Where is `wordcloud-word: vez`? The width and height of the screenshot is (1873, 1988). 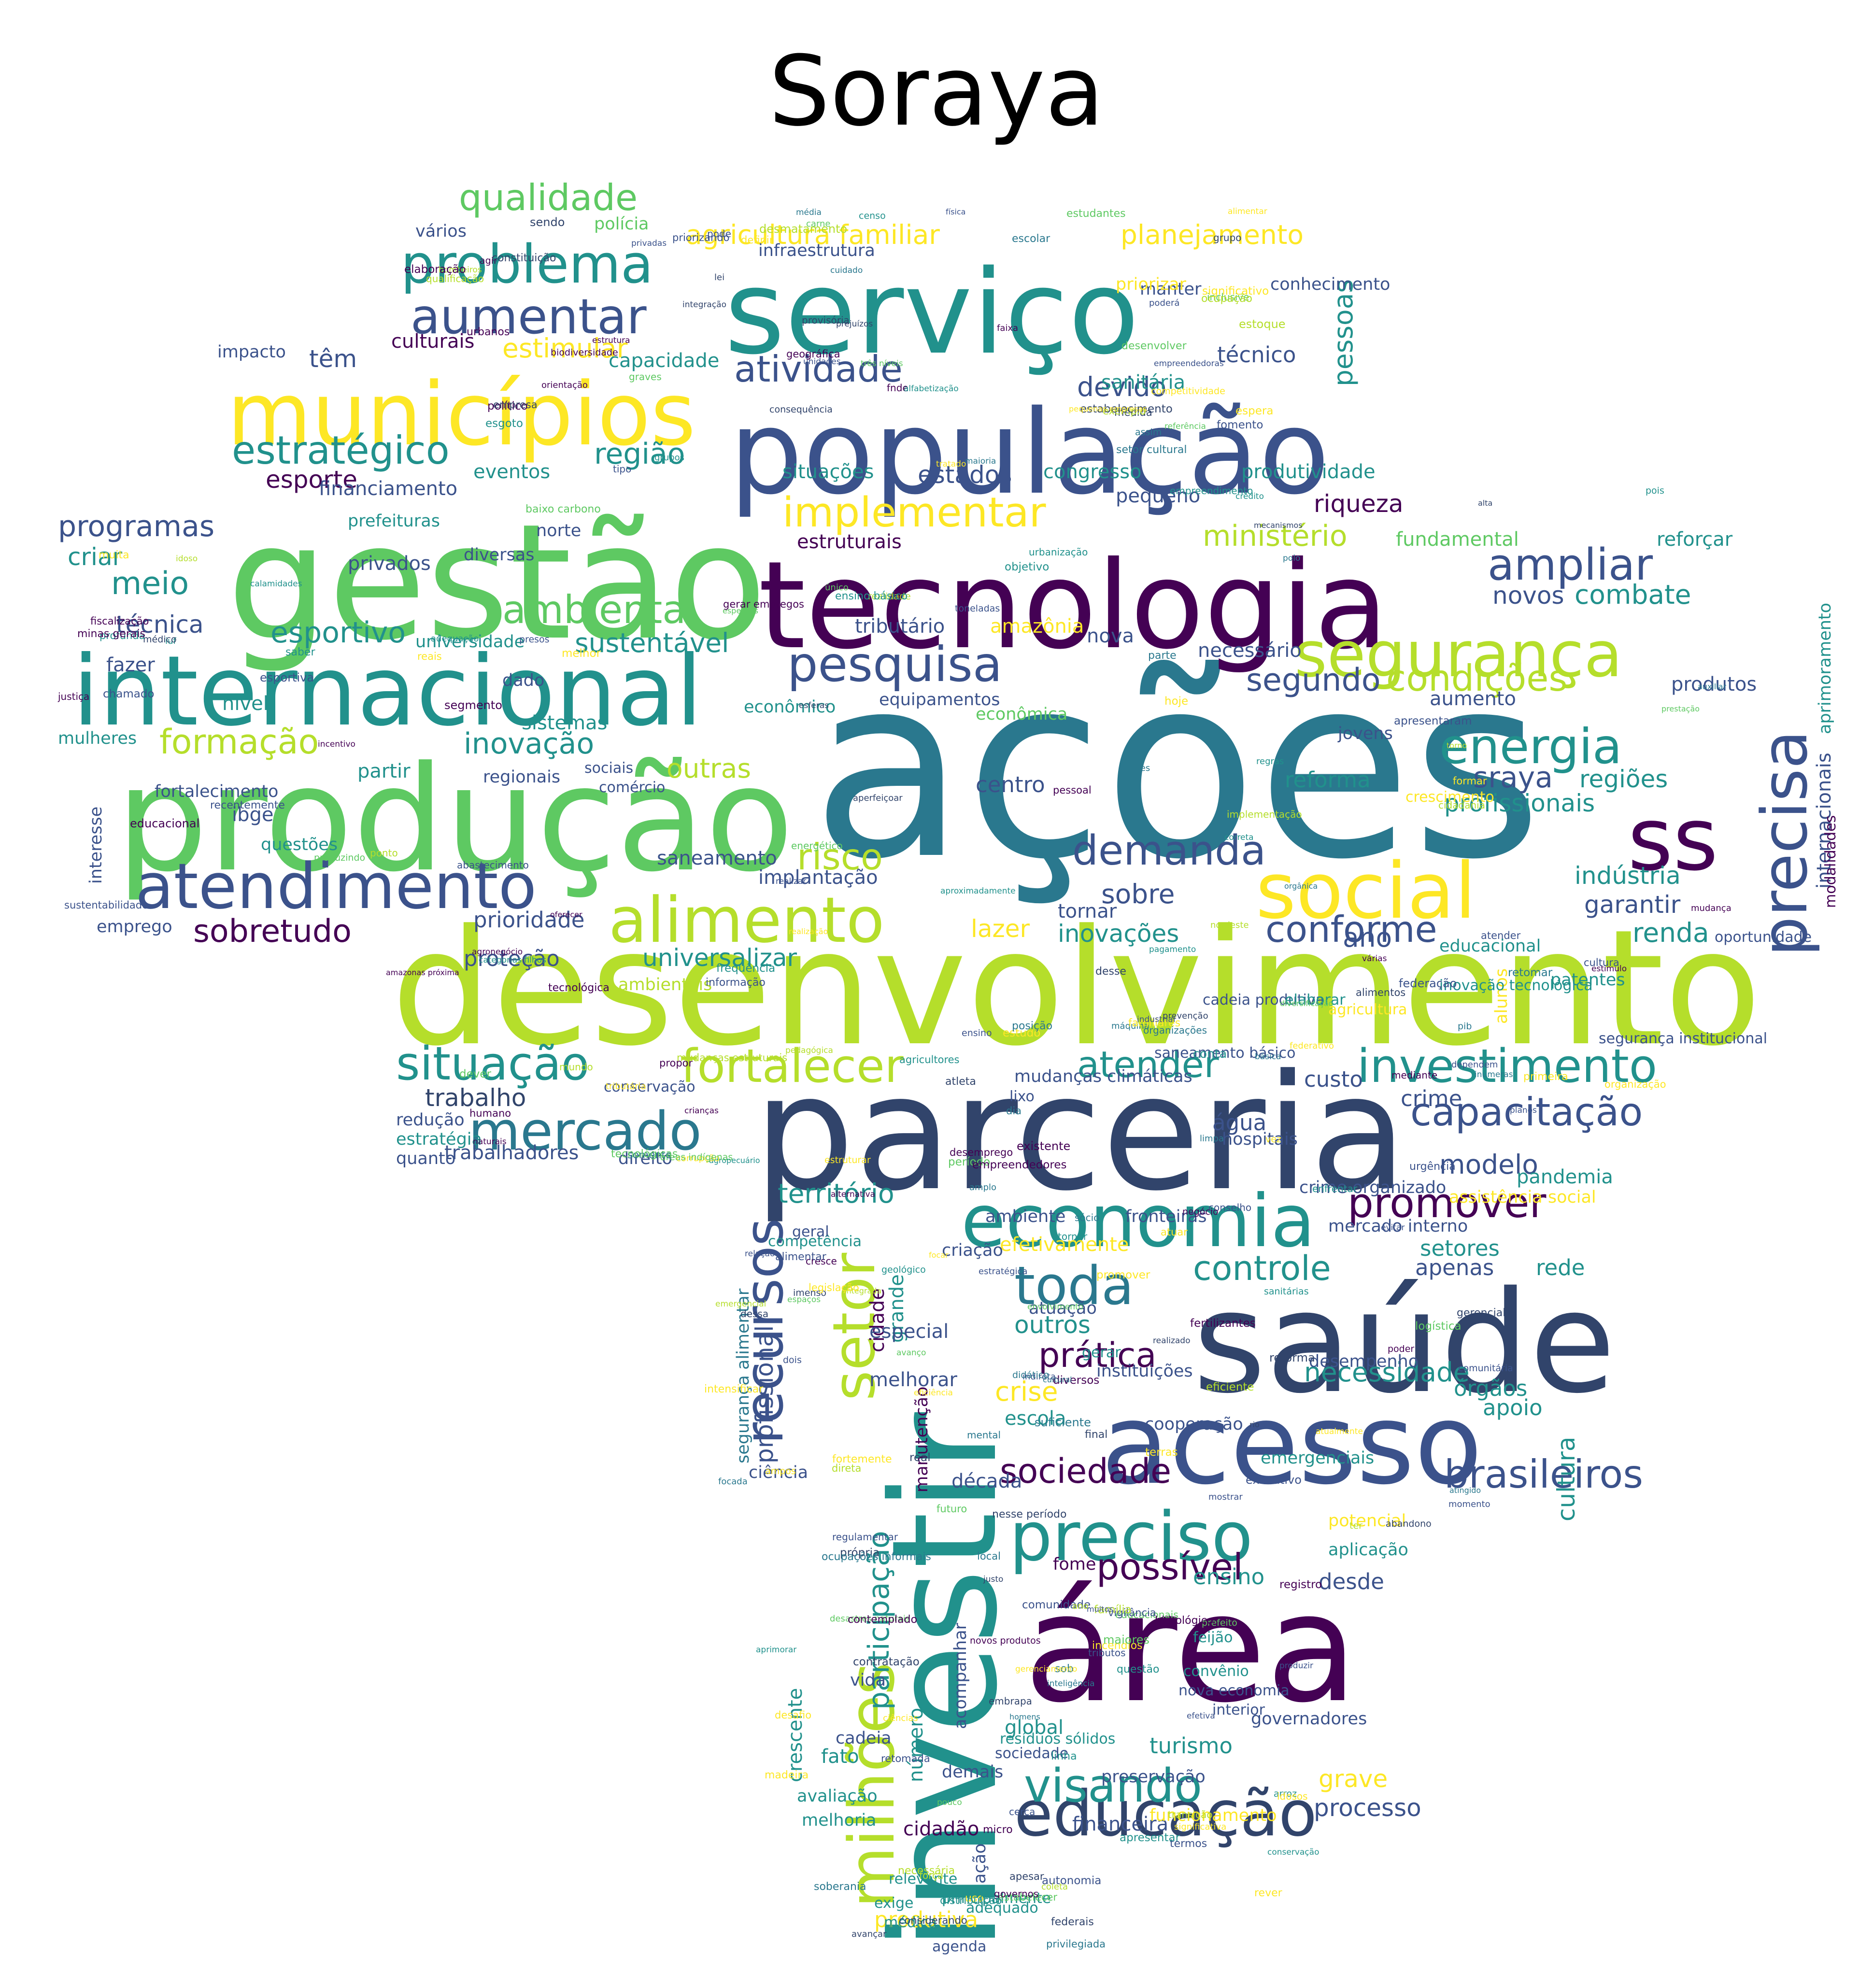 wordcloud-word: vez is located at coordinates (1273, 1139).